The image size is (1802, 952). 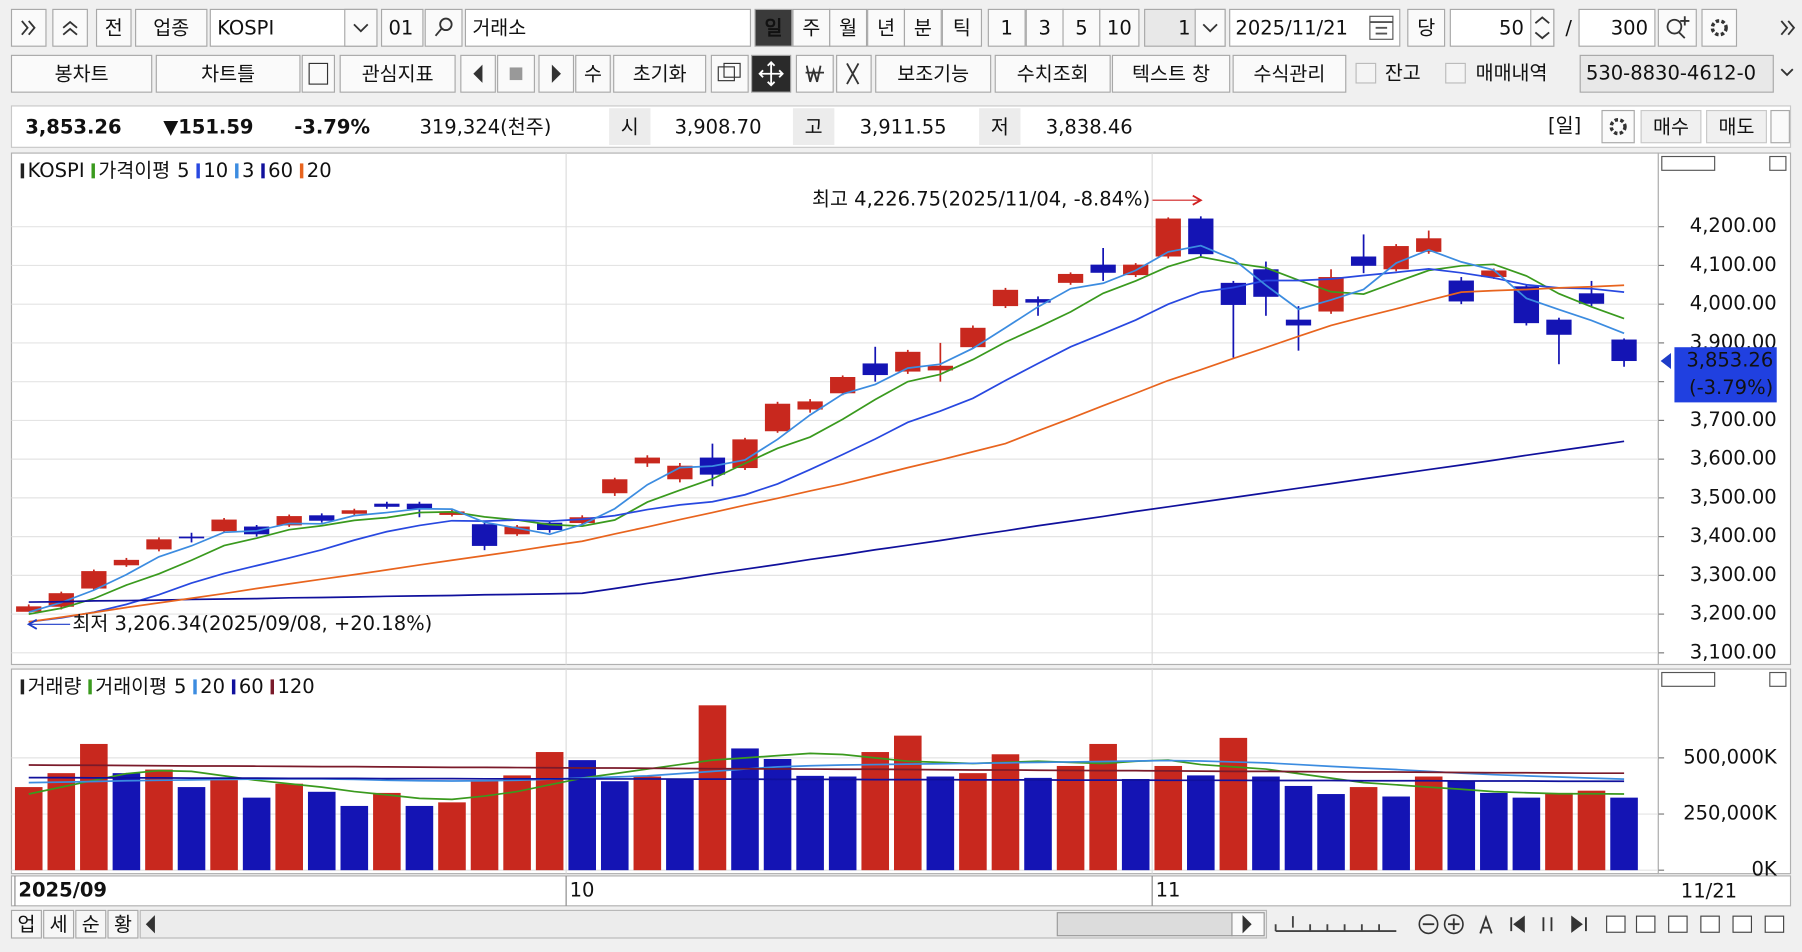 I want to click on button-label: 전, so click(x=114, y=27).